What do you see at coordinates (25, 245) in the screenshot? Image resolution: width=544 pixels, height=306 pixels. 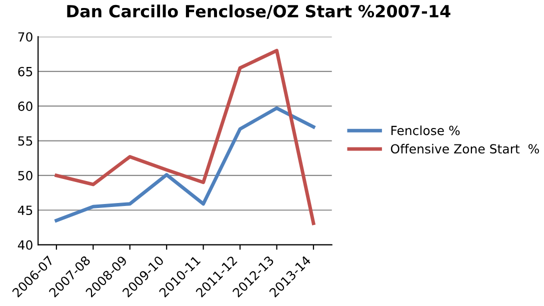 I see `y-tick-label: 40` at bounding box center [25, 245].